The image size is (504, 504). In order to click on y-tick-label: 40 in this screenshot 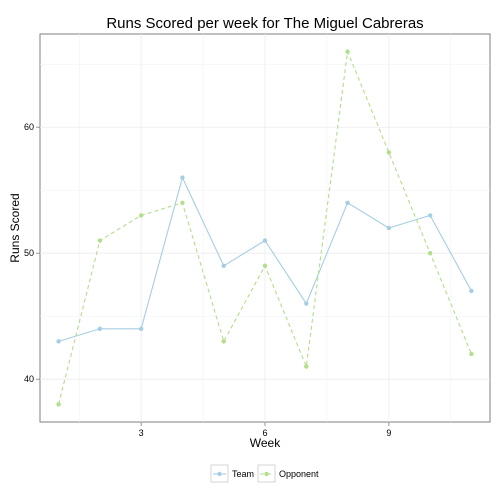, I will do `click(29, 379)`.